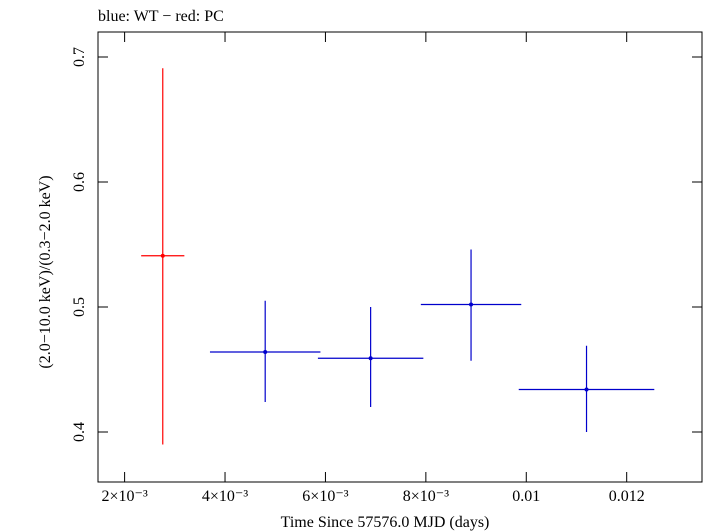 This screenshot has width=705, height=532. Describe the element at coordinates (124, 496) in the screenshot. I see `x-tick-label: 2×10⁻³` at that location.